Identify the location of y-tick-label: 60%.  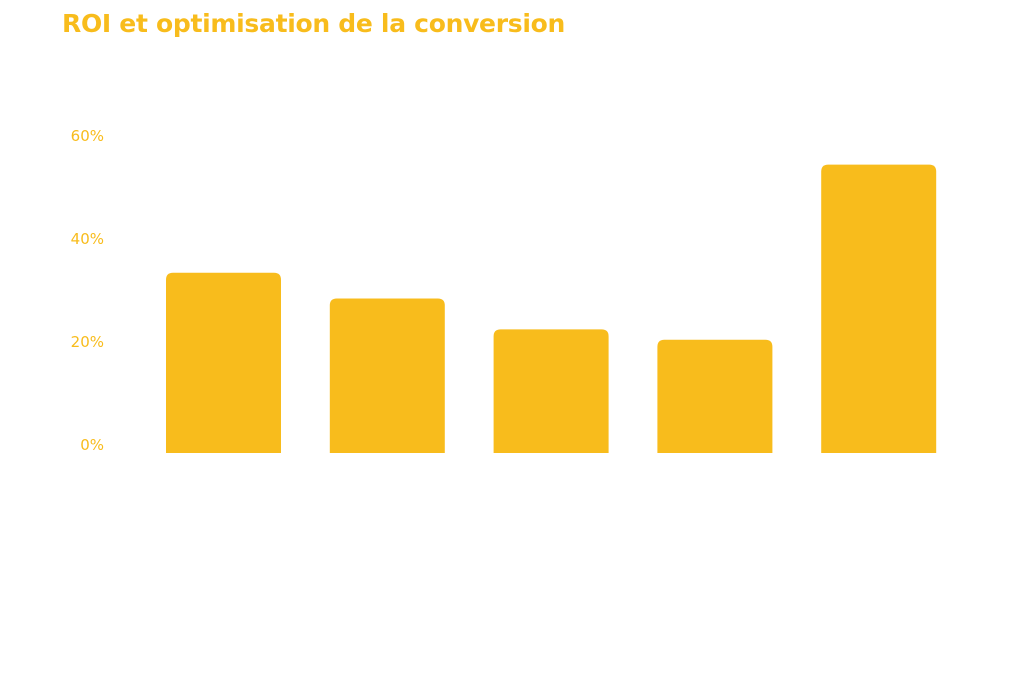
(87, 136).